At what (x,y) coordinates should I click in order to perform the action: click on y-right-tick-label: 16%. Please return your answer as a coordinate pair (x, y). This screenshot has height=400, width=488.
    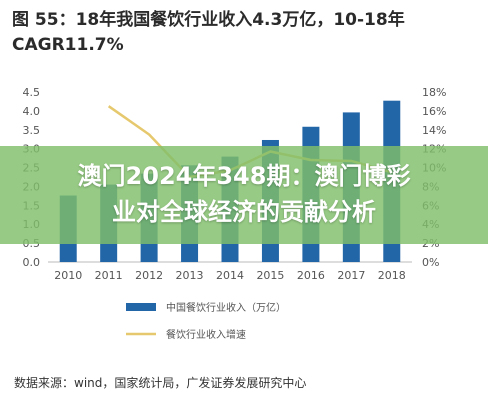
    Looking at the image, I should click on (434, 111).